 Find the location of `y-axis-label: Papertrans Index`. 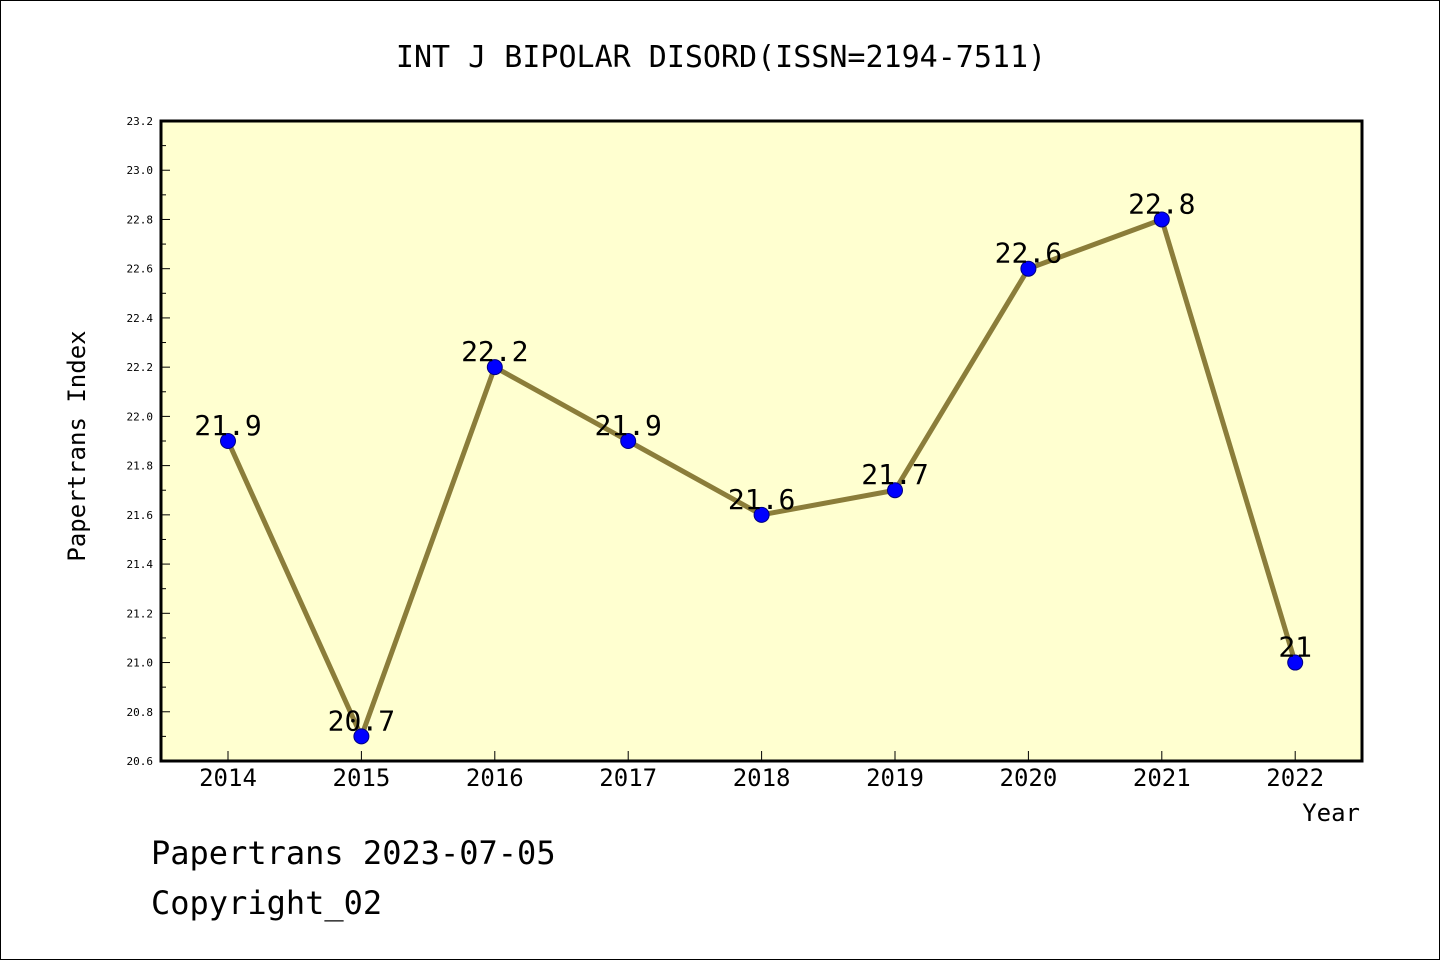

y-axis-label: Papertrans Index is located at coordinates (77, 445).